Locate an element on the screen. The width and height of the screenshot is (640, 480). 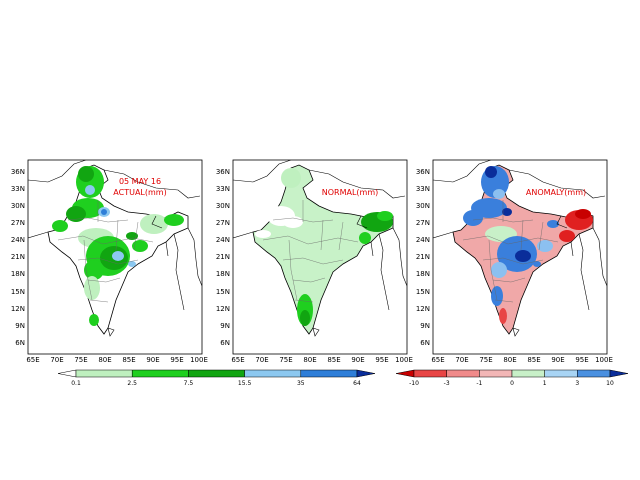
anomaly-title: ANOMALY(mm) is located at coordinates (556, 192).